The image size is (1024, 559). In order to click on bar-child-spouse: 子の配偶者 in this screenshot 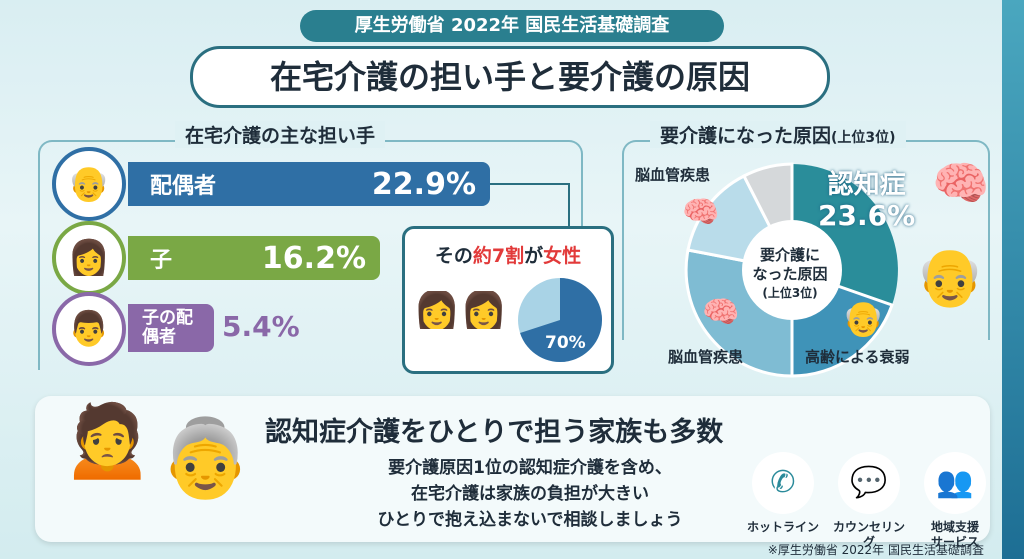, I will do `click(171, 328)`.